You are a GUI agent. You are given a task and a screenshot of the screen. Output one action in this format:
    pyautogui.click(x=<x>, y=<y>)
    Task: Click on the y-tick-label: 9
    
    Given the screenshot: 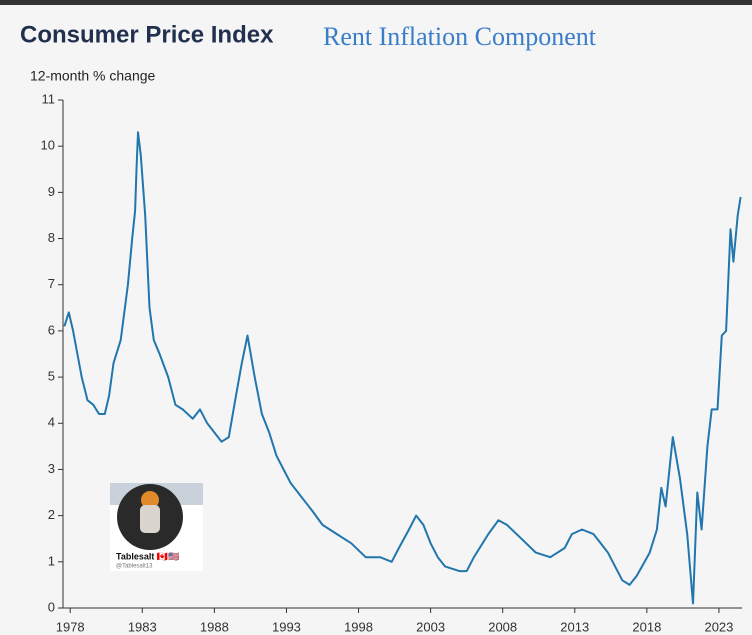 What is the action you would take?
    pyautogui.click(x=51, y=191)
    